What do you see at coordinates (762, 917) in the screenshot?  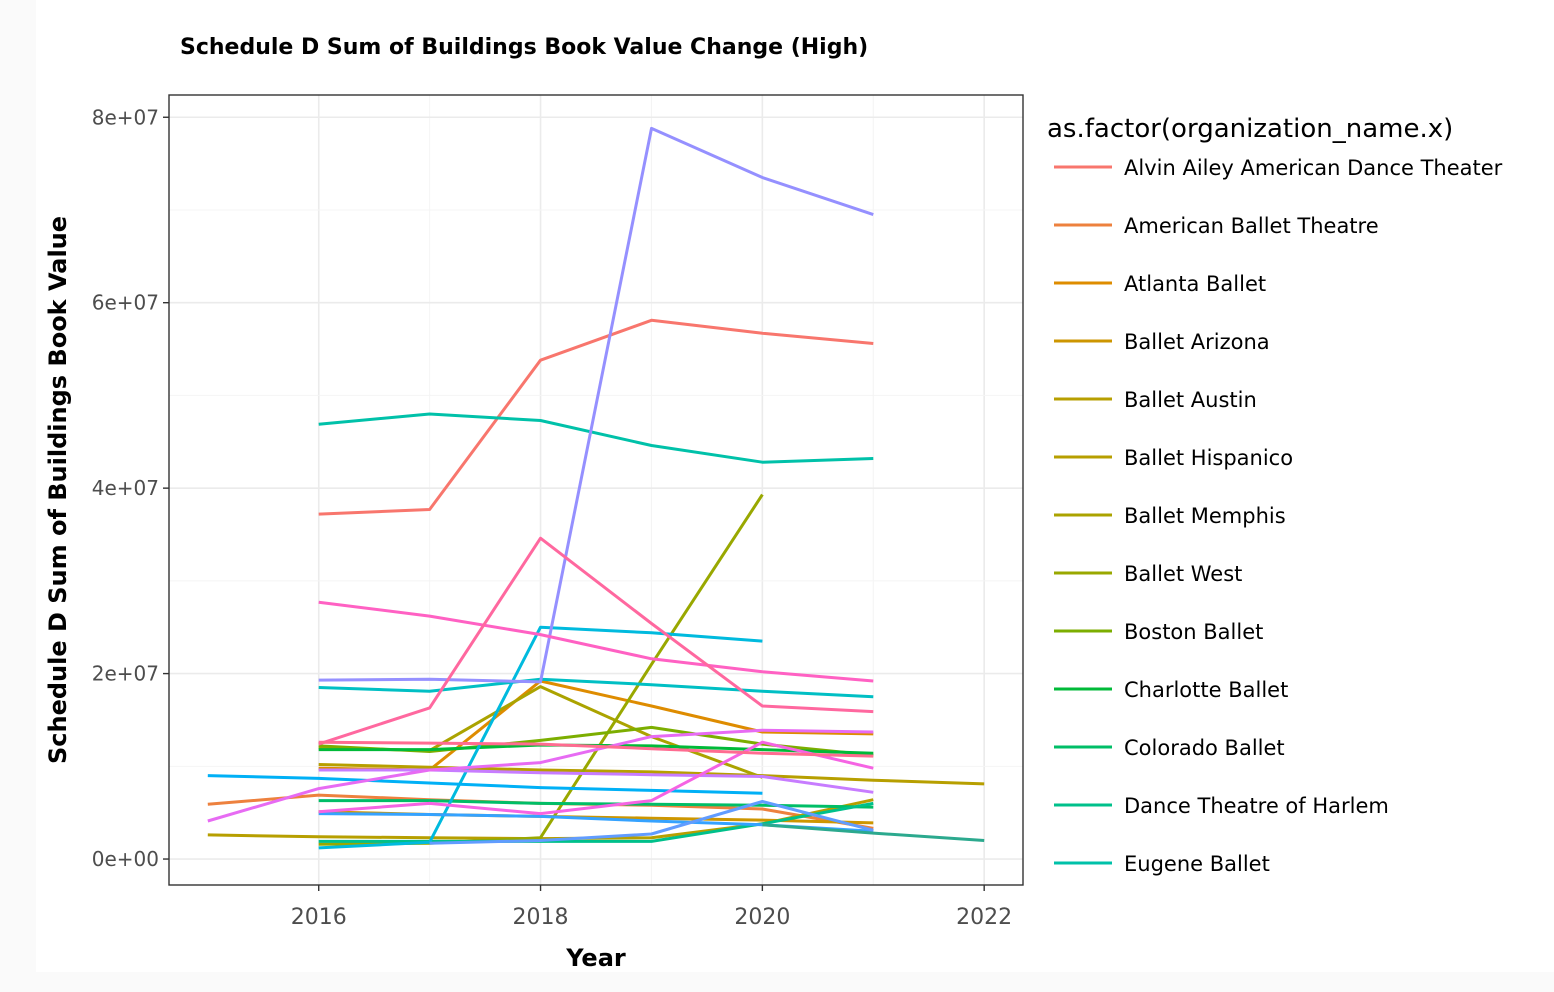 I see `x-tick-label: 2020` at bounding box center [762, 917].